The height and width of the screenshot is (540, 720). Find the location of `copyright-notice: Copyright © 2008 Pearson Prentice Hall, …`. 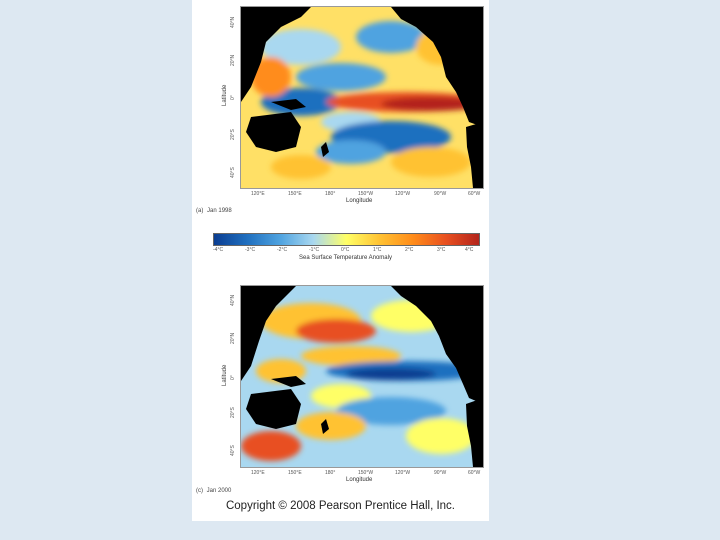

copyright-notice: Copyright © 2008 Pearson Prentice Hall, … is located at coordinates (340, 506).